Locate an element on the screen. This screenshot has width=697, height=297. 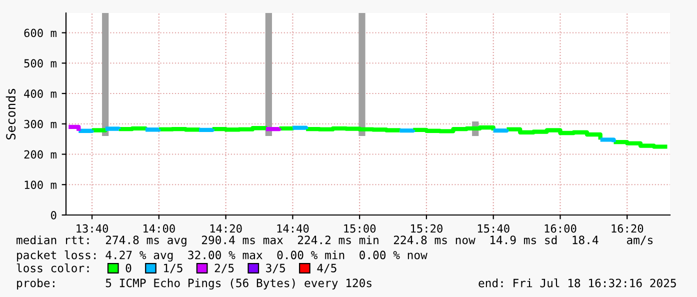
legend-label: 2/5 is located at coordinates (224, 269).